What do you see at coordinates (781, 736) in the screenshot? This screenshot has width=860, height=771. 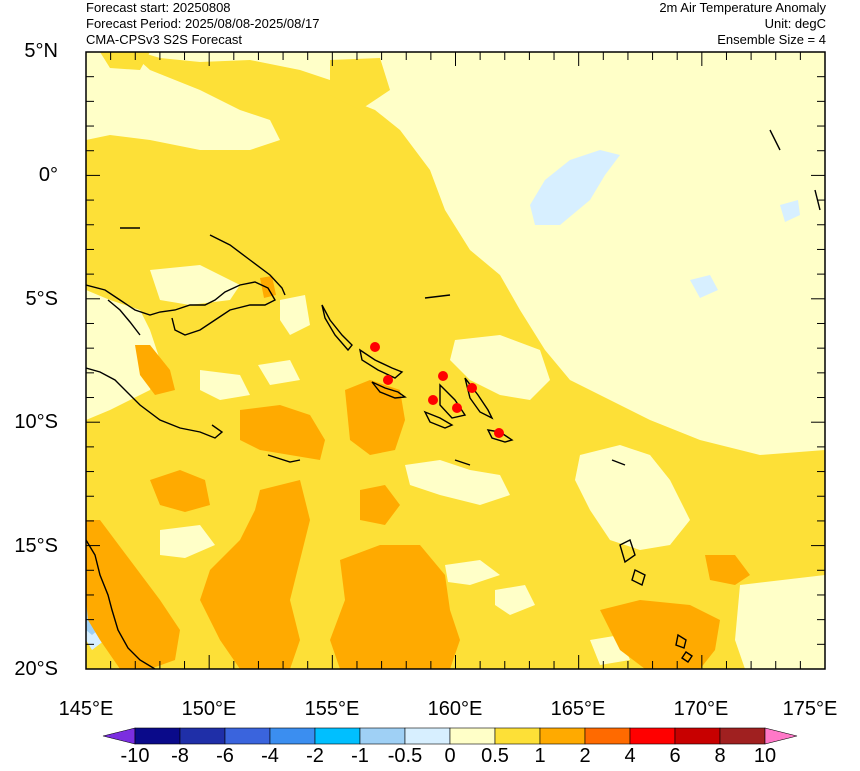 I see `colorbar-max-arrow` at bounding box center [781, 736].